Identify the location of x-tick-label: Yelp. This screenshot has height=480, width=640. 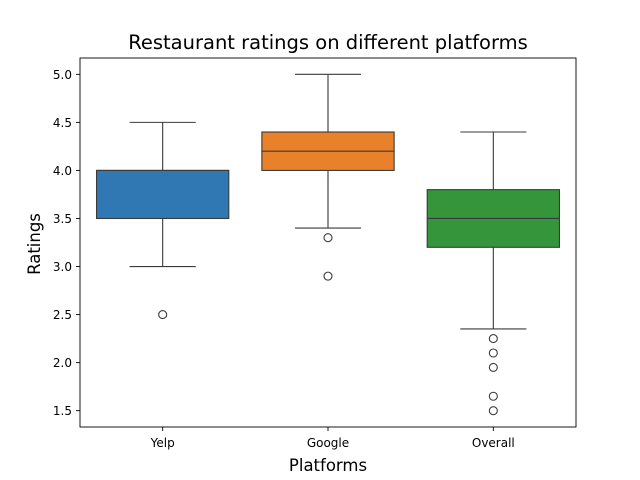
(162, 443).